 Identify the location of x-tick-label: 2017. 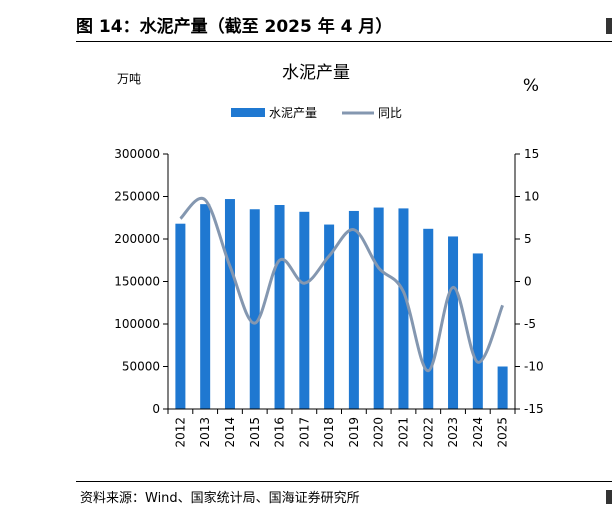
(304, 432).